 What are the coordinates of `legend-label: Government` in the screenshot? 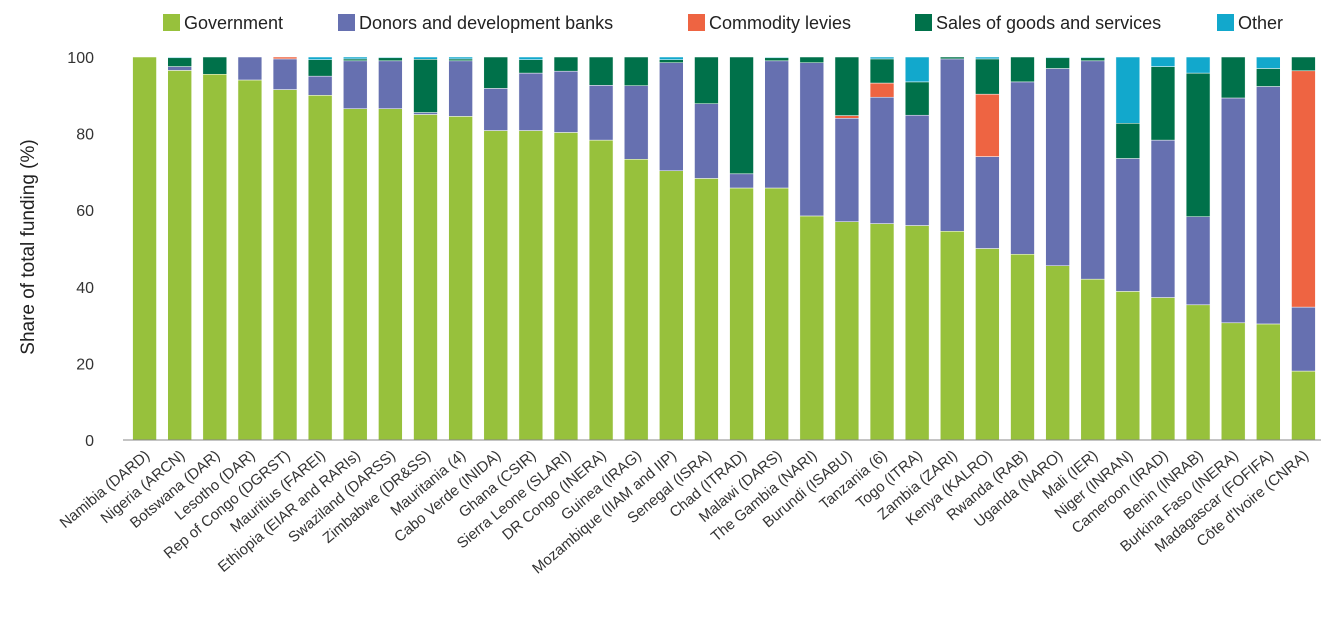 It's located at (233, 23).